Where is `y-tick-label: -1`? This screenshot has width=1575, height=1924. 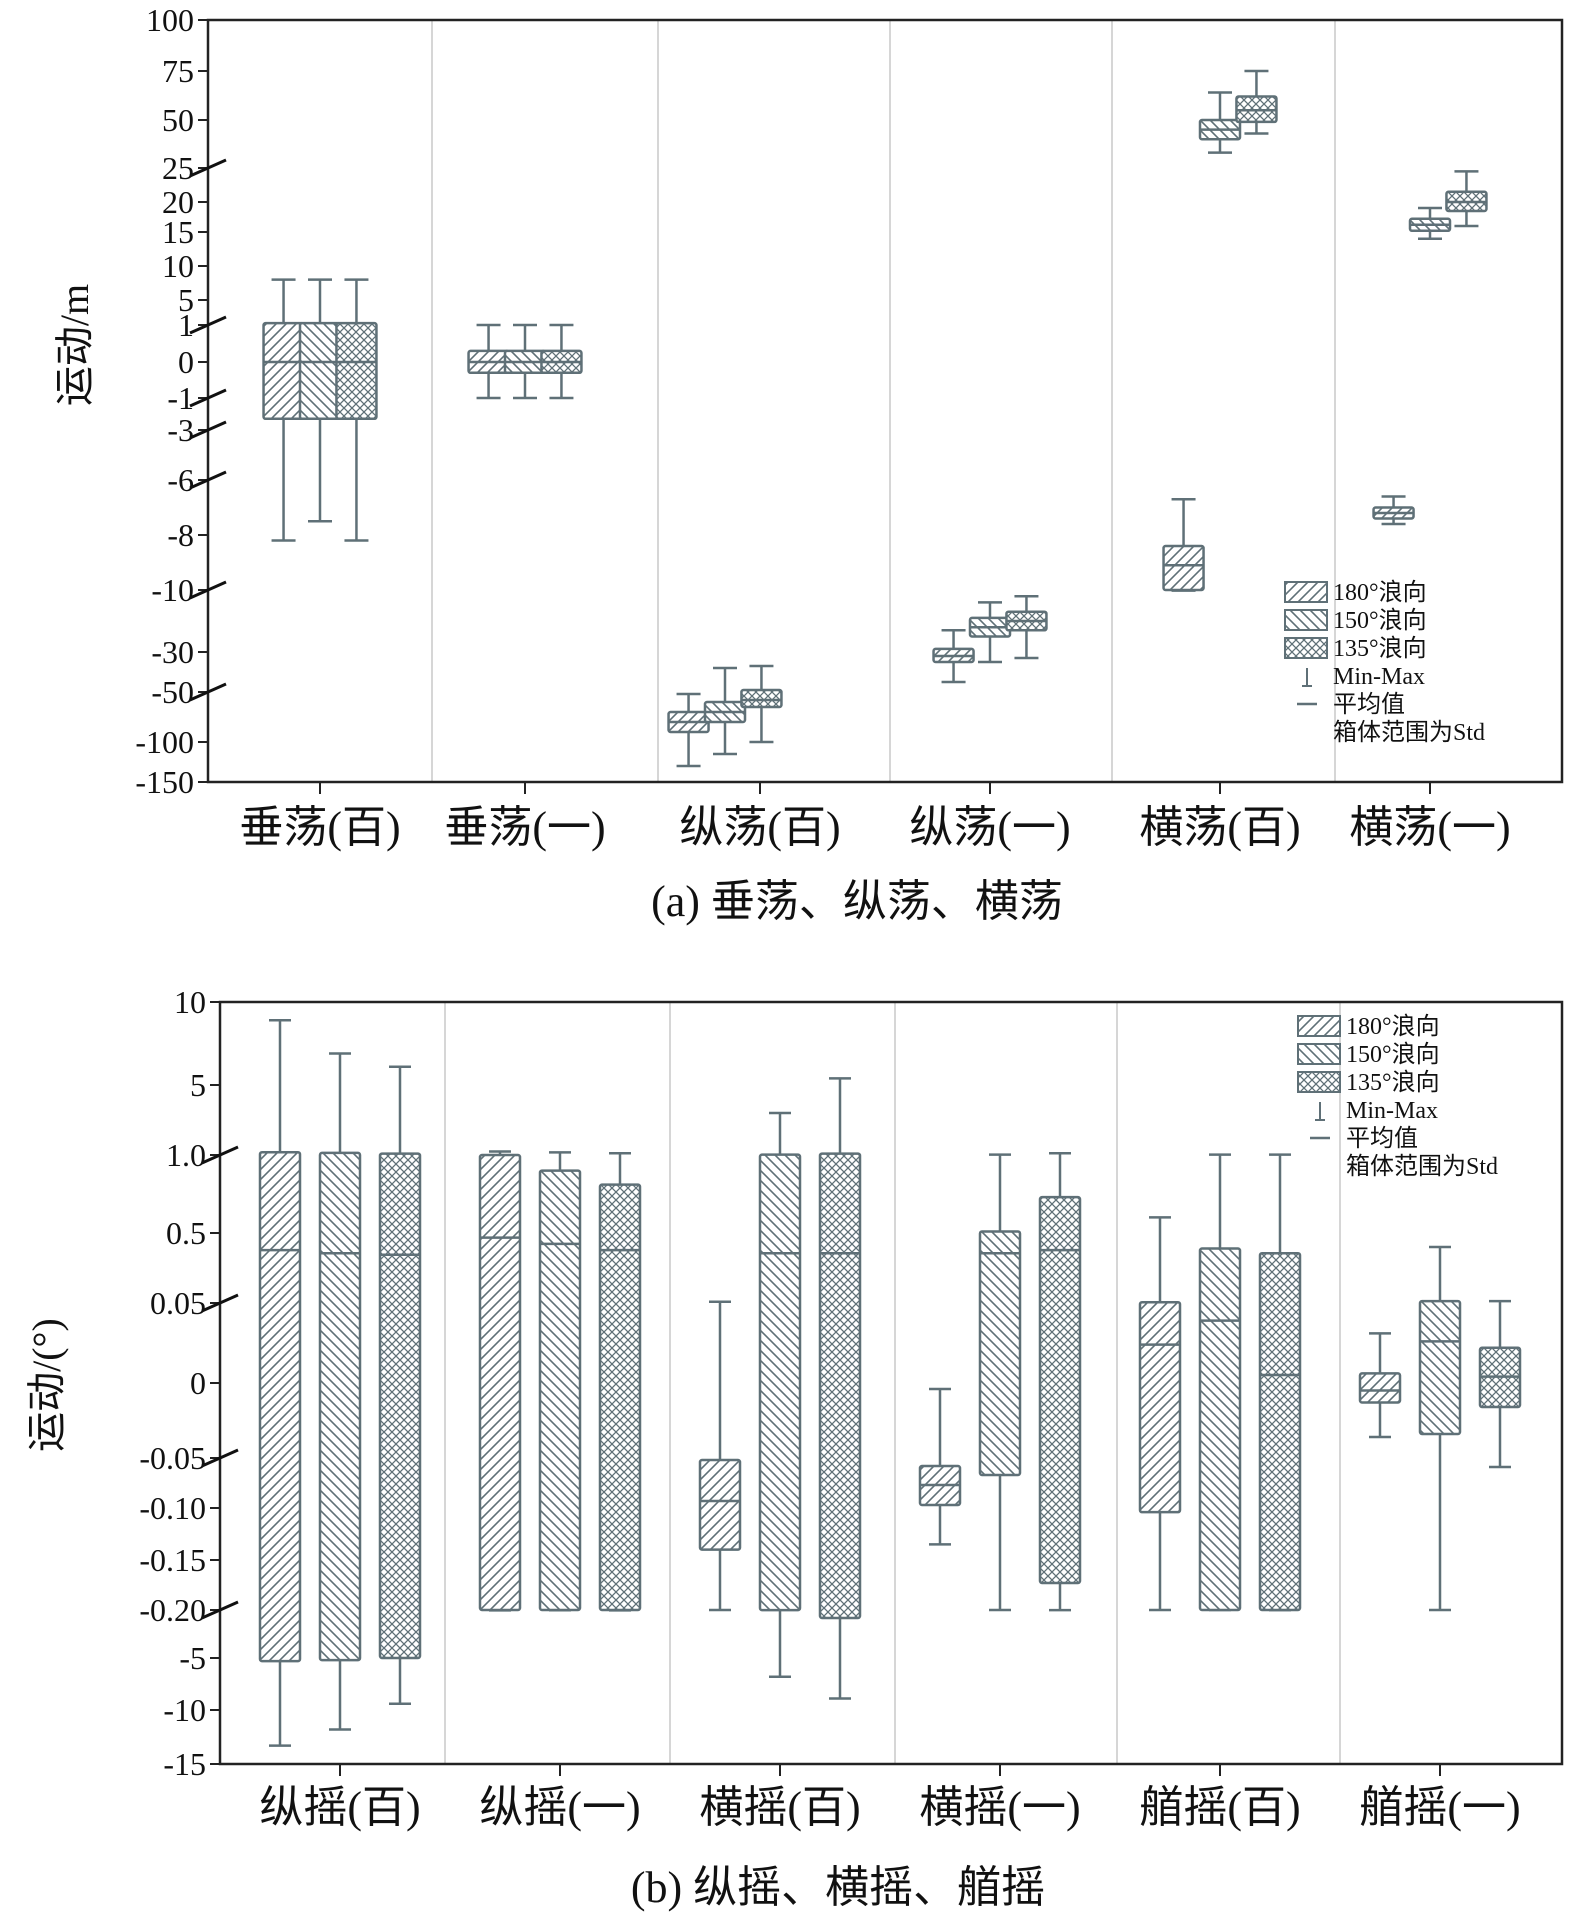 y-tick-label: -1 is located at coordinates (180, 398).